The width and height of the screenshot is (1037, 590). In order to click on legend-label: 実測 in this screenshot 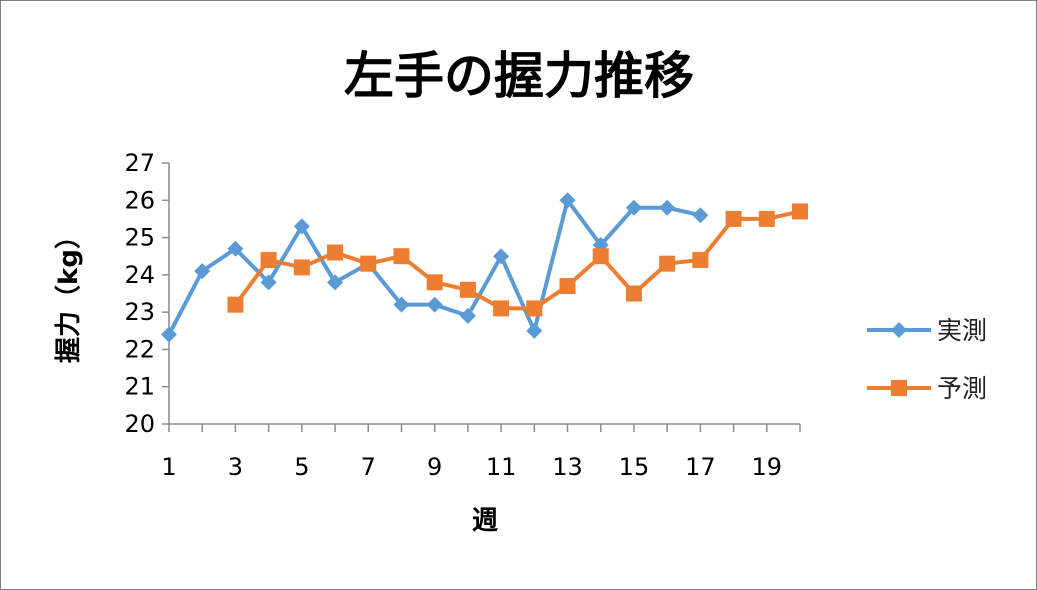, I will do `click(962, 330)`.